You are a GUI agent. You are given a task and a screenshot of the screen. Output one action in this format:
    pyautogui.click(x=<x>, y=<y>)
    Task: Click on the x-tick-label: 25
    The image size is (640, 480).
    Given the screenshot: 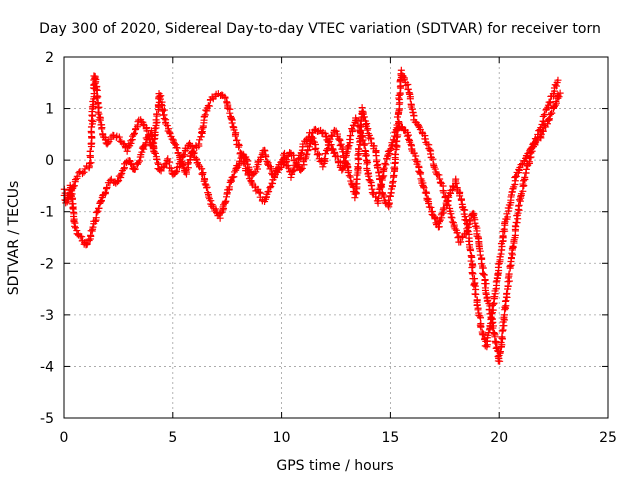 What is the action you would take?
    pyautogui.click(x=608, y=438)
    